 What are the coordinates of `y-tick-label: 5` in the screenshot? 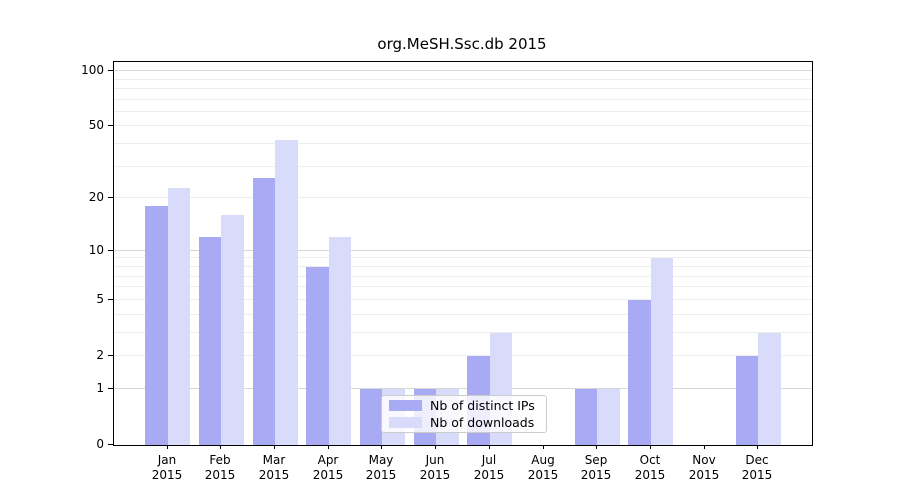 It's located at (100, 299).